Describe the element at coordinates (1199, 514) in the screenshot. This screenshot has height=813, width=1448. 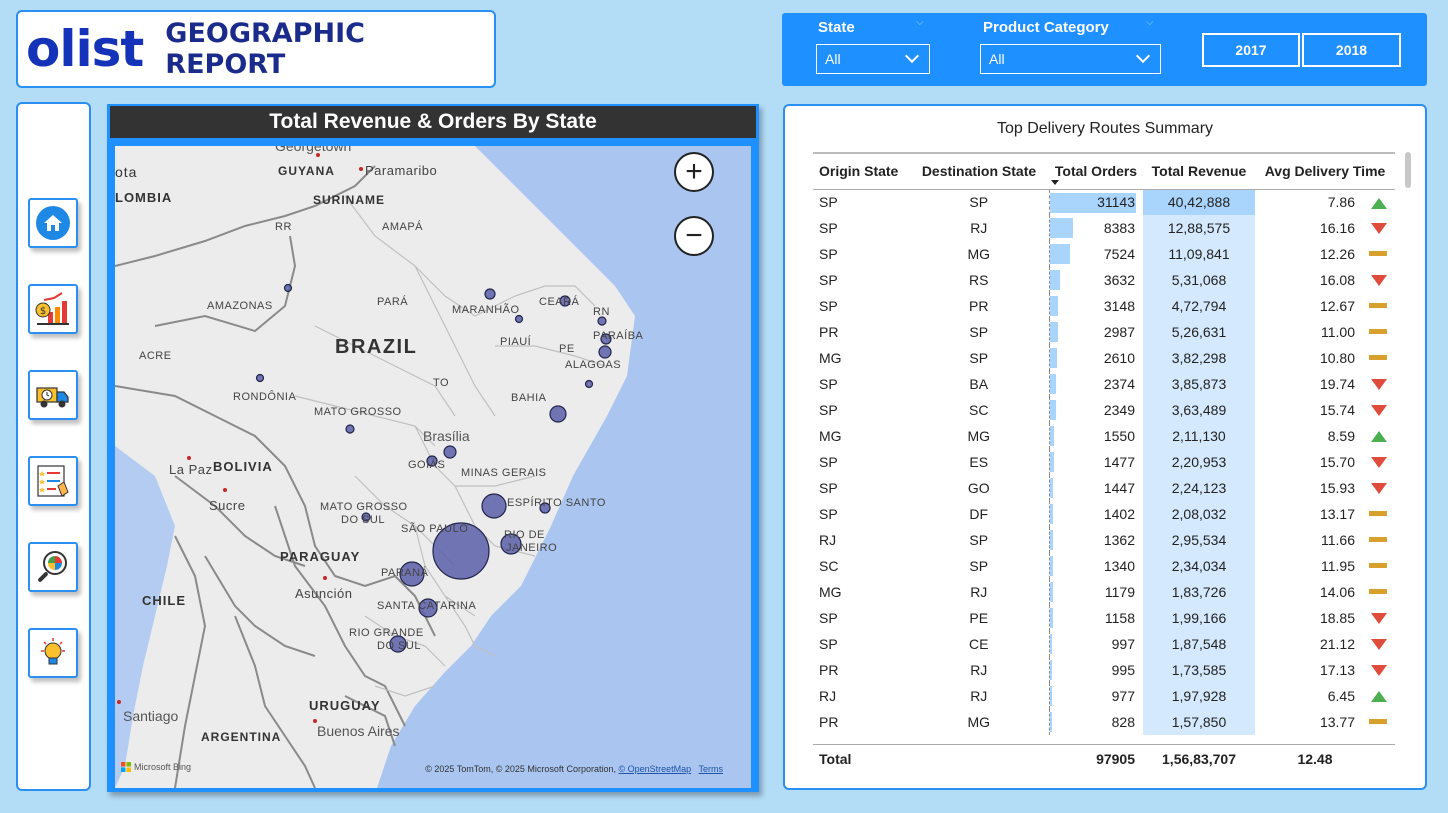
I see `total-revenue-cell: 2,08,032` at that location.